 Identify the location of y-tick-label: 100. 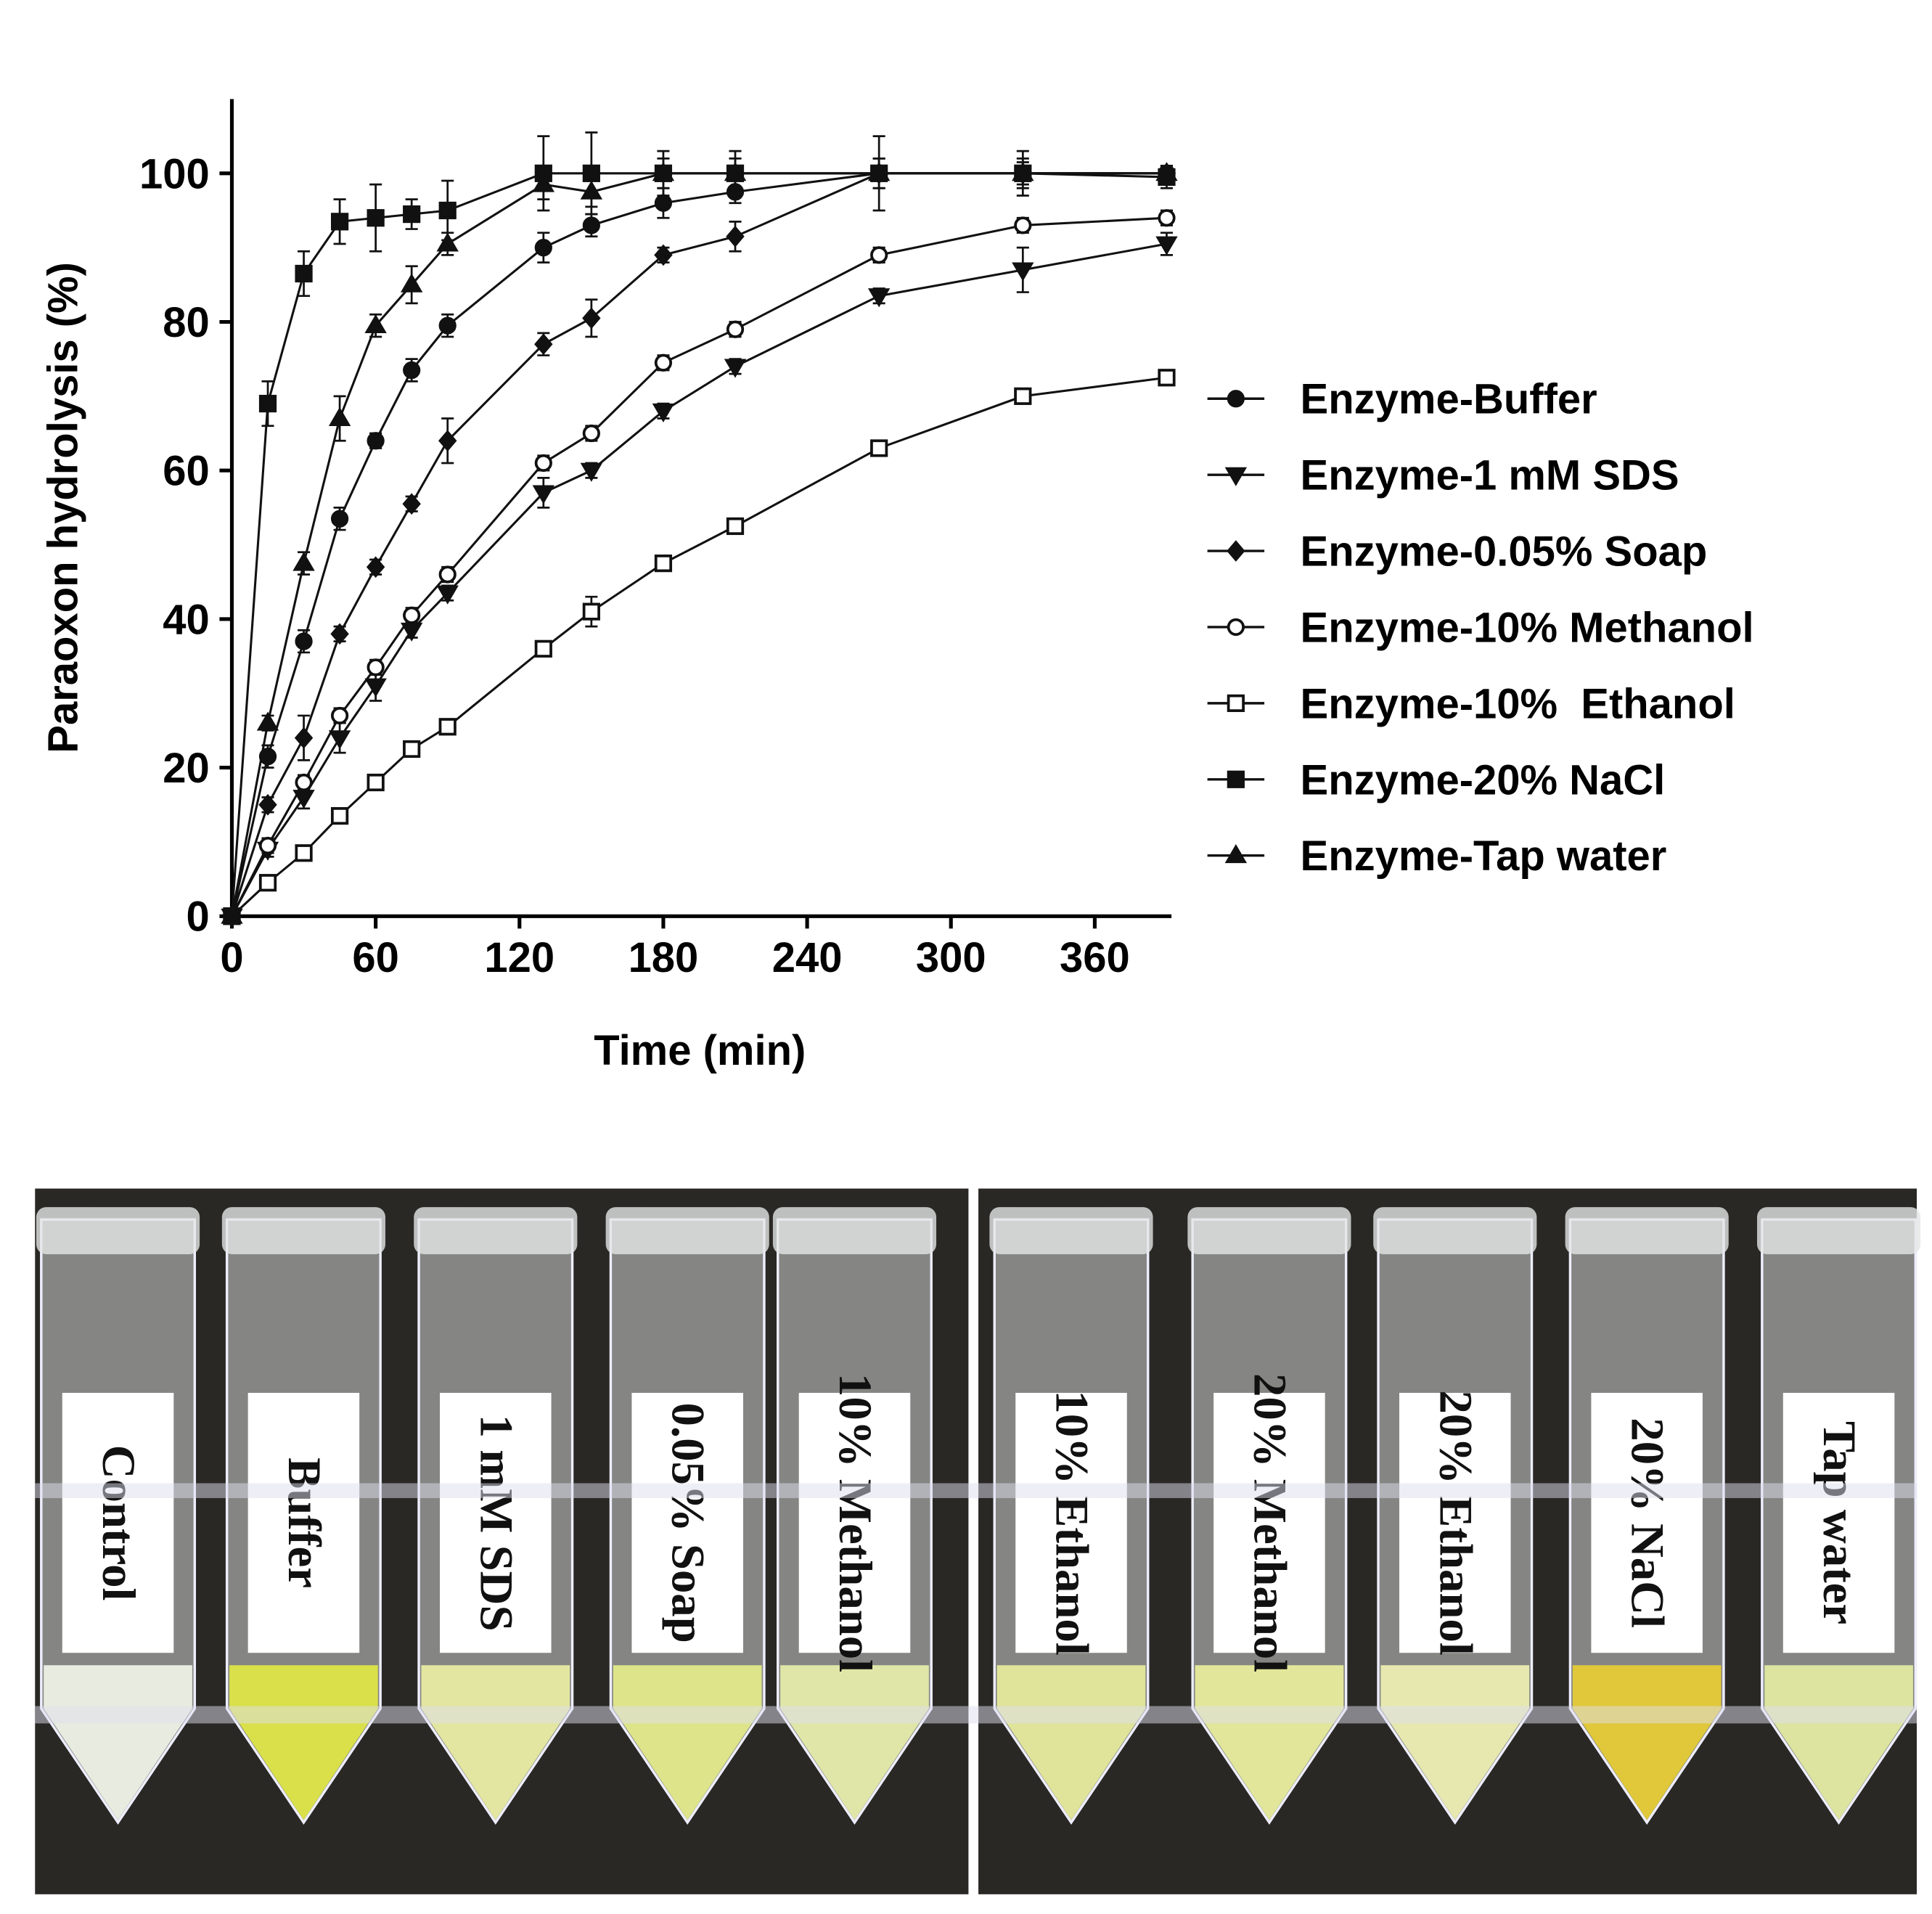
(174, 174).